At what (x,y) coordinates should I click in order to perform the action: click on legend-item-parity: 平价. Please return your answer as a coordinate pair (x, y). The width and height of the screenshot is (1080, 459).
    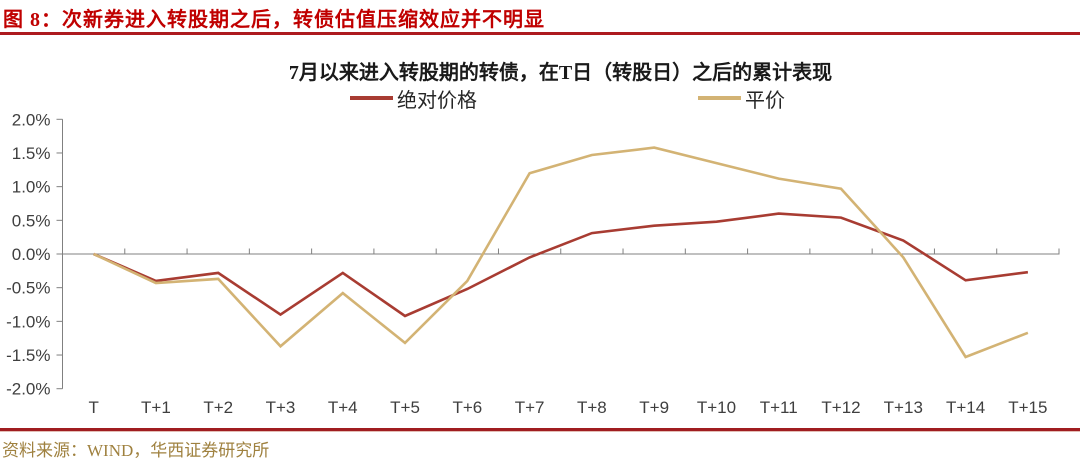
    Looking at the image, I should click on (741, 99).